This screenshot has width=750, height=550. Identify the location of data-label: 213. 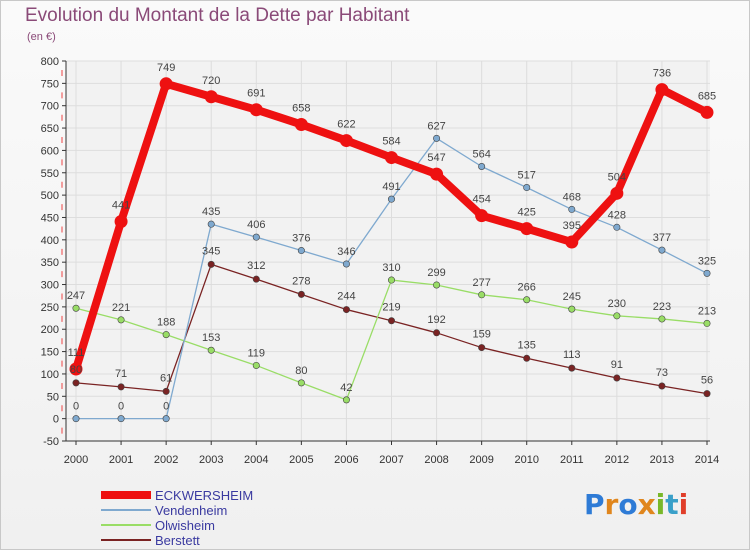
(707, 311).